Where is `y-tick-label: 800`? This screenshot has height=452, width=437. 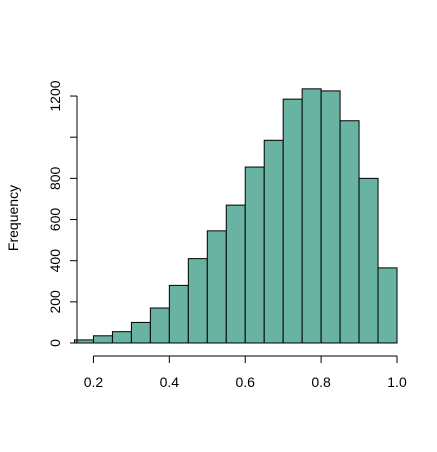 y-tick-label: 800 is located at coordinates (55, 178).